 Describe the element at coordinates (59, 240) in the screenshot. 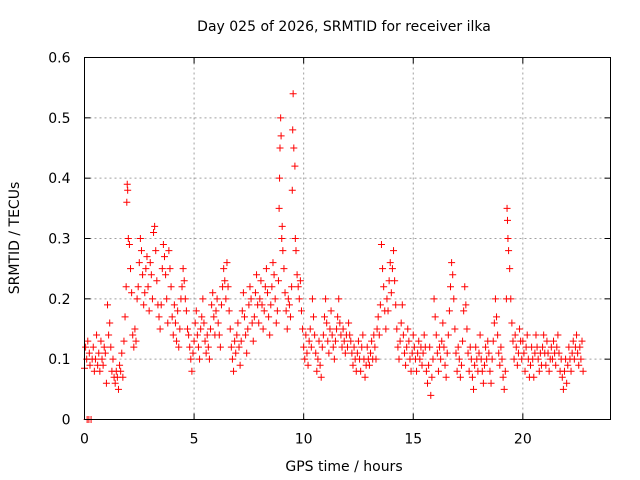

I see `y-tick-labels: 0 0.1 0.2 0.3 0.4 0.5 0.6` at that location.